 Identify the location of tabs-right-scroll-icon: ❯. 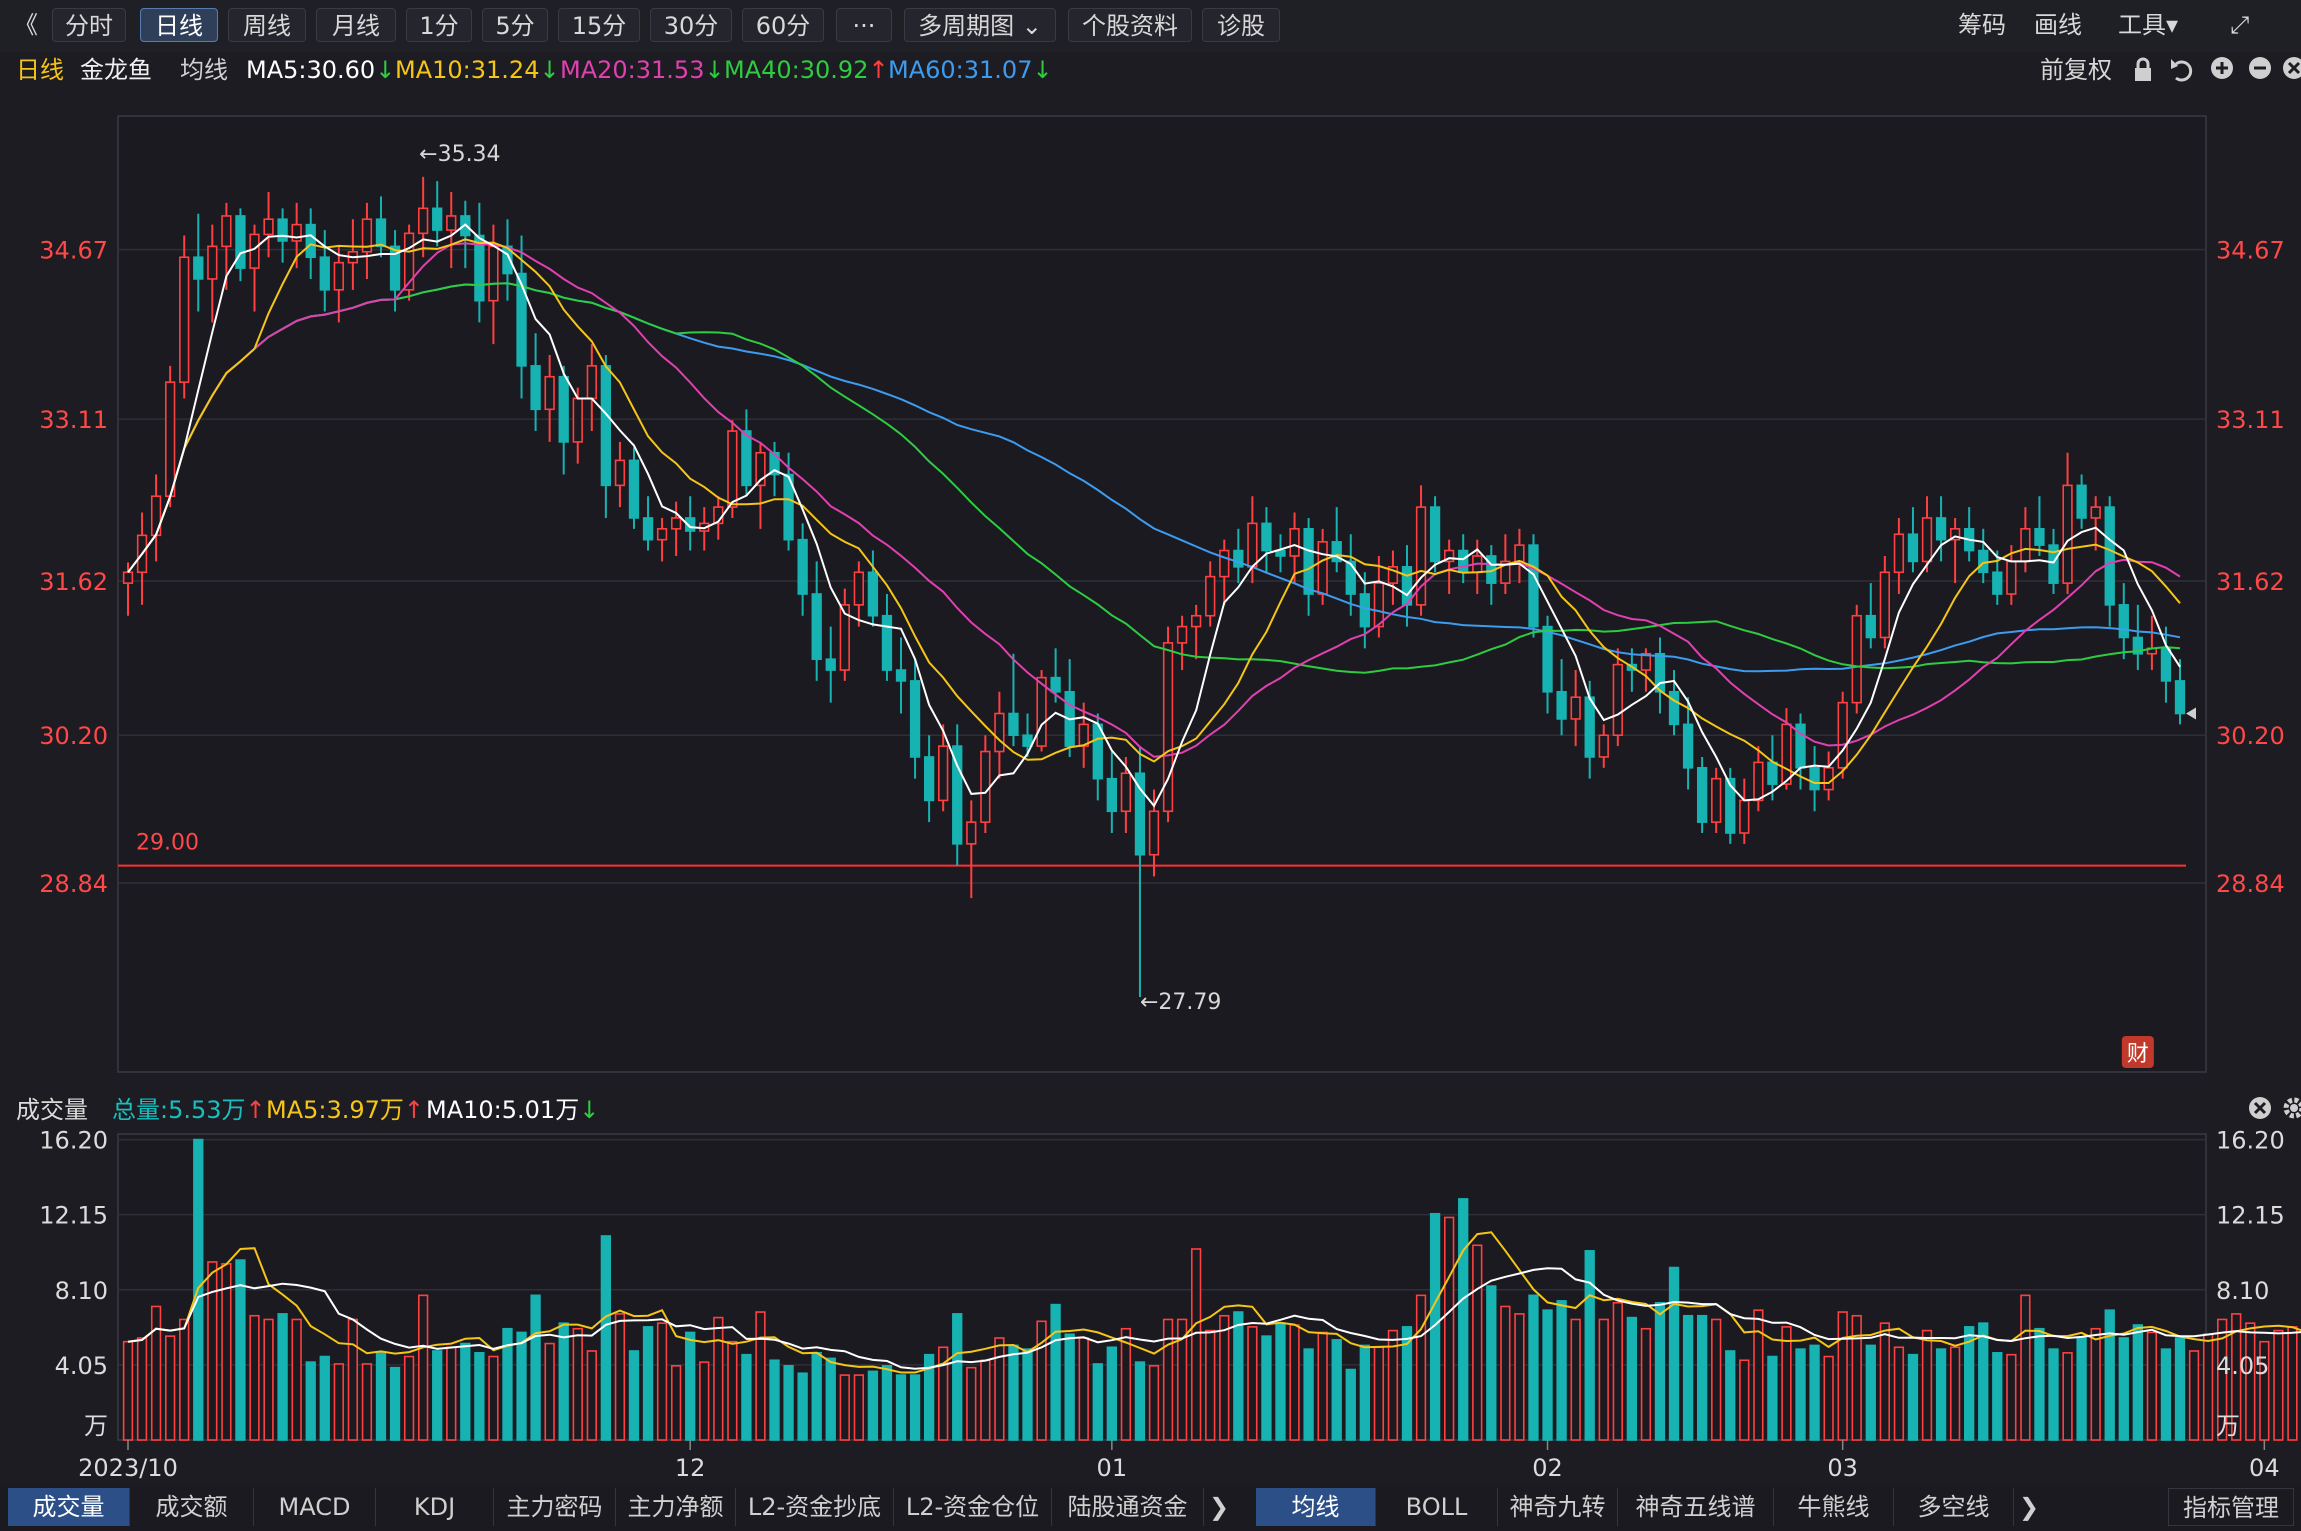
(2029, 1507).